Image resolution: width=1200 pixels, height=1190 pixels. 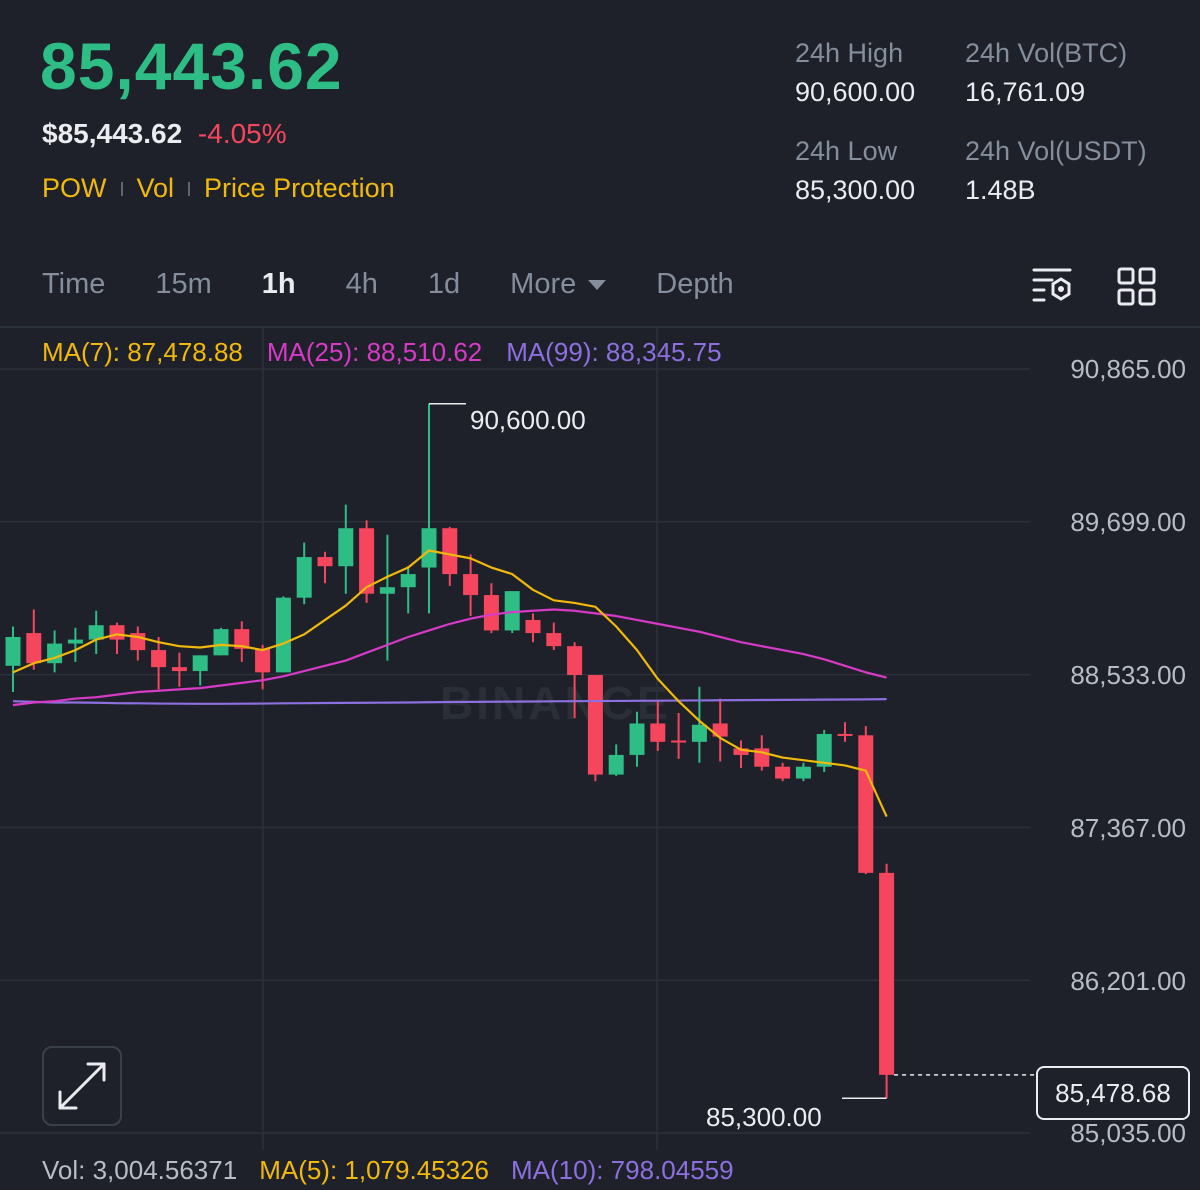 I want to click on high-marker-label: 90,600.00, so click(x=528, y=420).